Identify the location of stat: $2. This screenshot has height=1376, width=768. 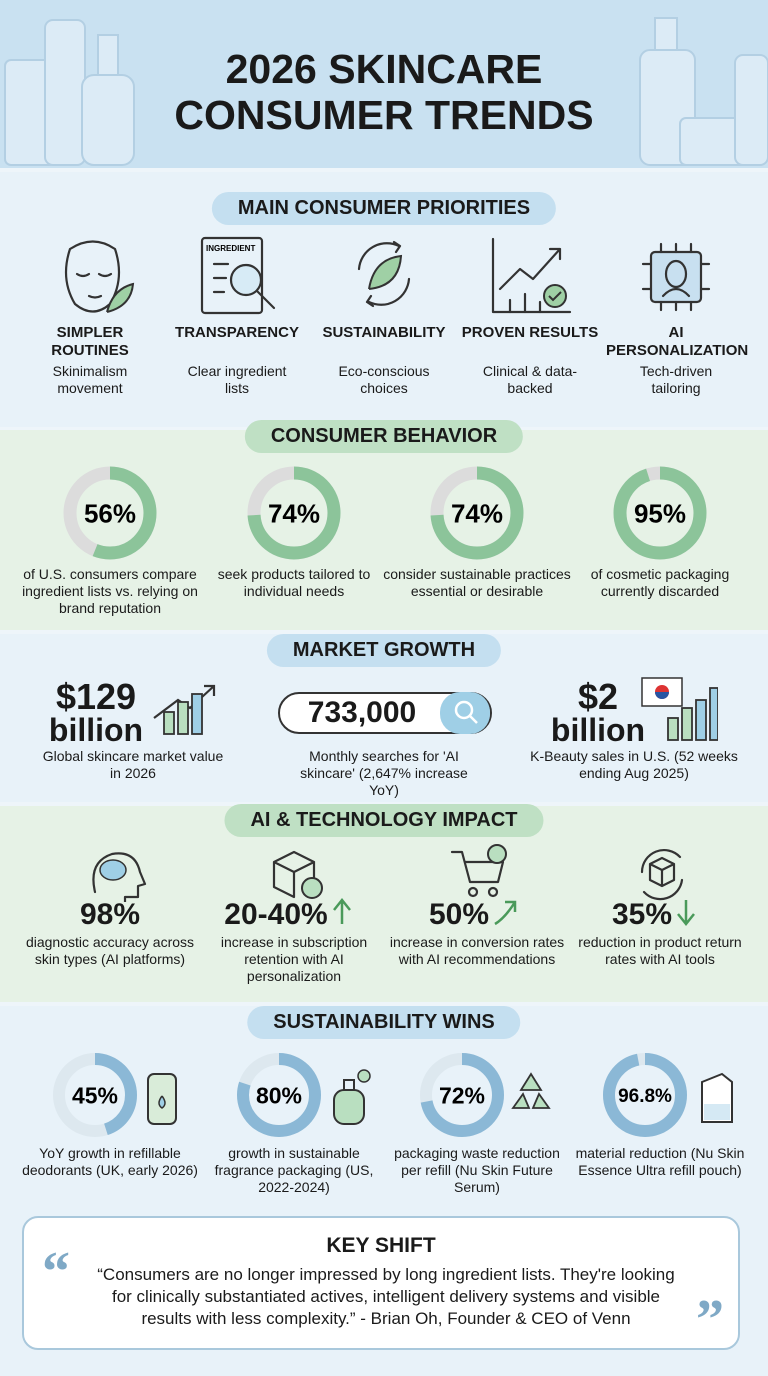
(598, 696).